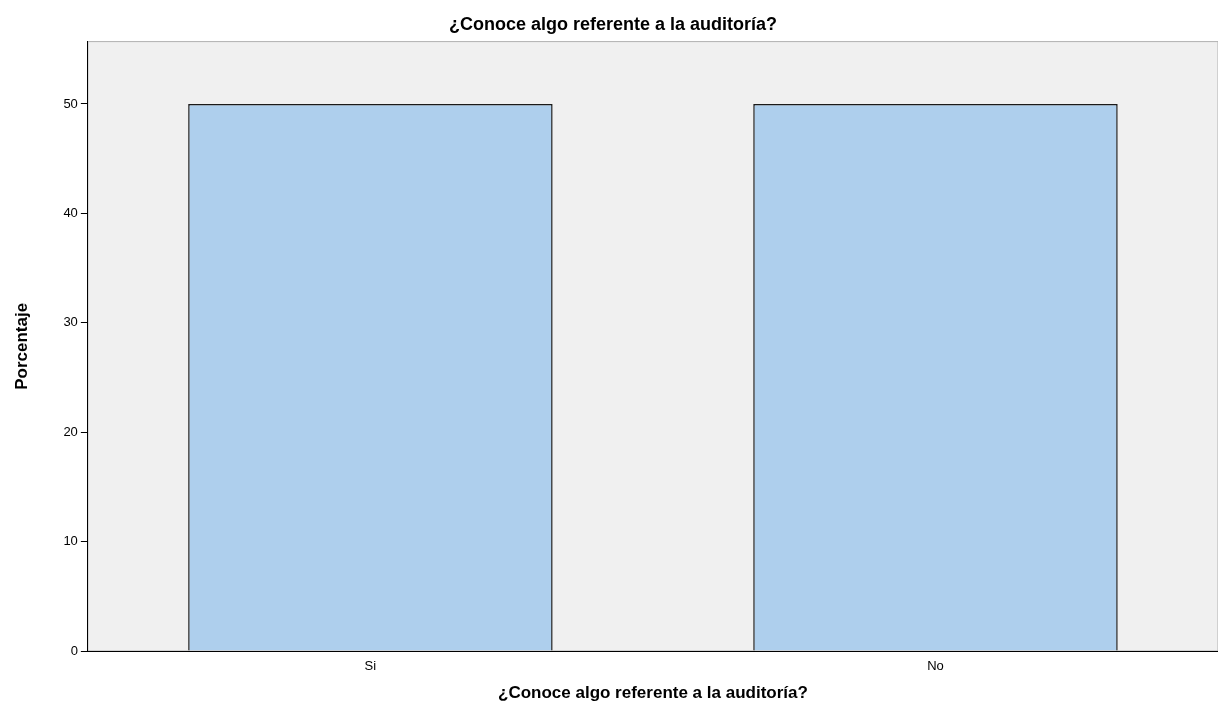 The height and width of the screenshot is (719, 1227). I want to click on y-axis-title: Porcentaje, so click(21, 346).